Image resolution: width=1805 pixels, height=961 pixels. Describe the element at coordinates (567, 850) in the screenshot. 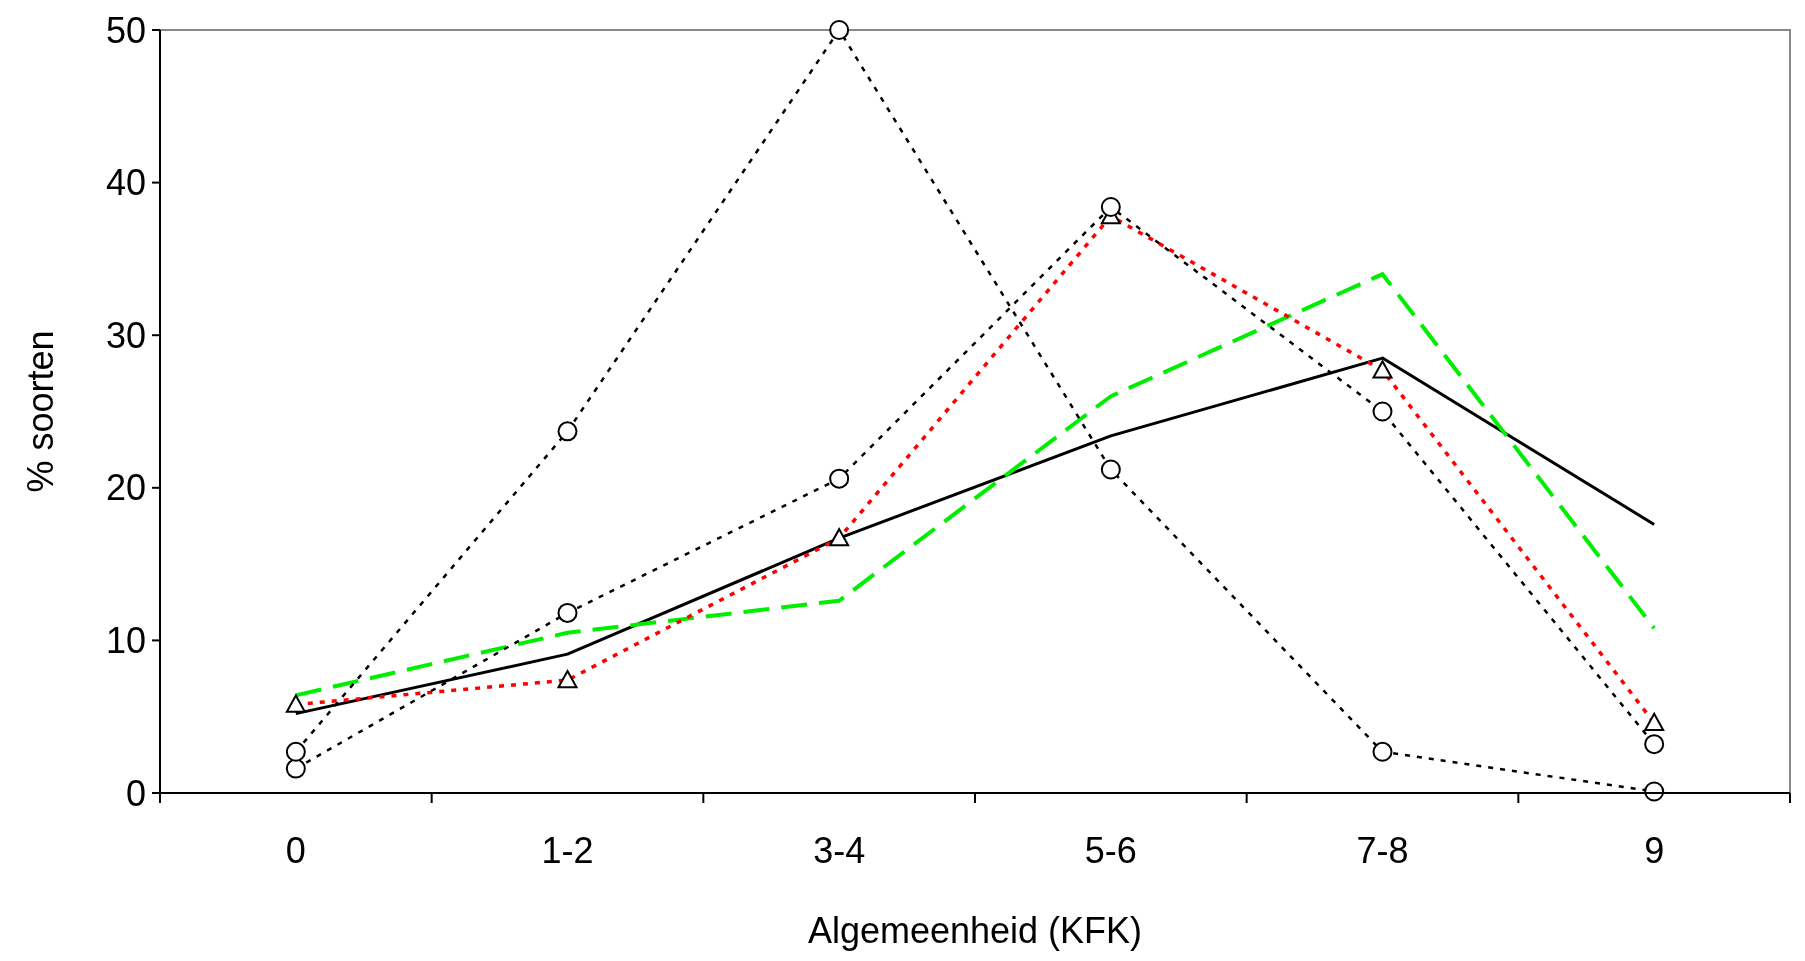

I see `x-tick-label: 1-2` at that location.